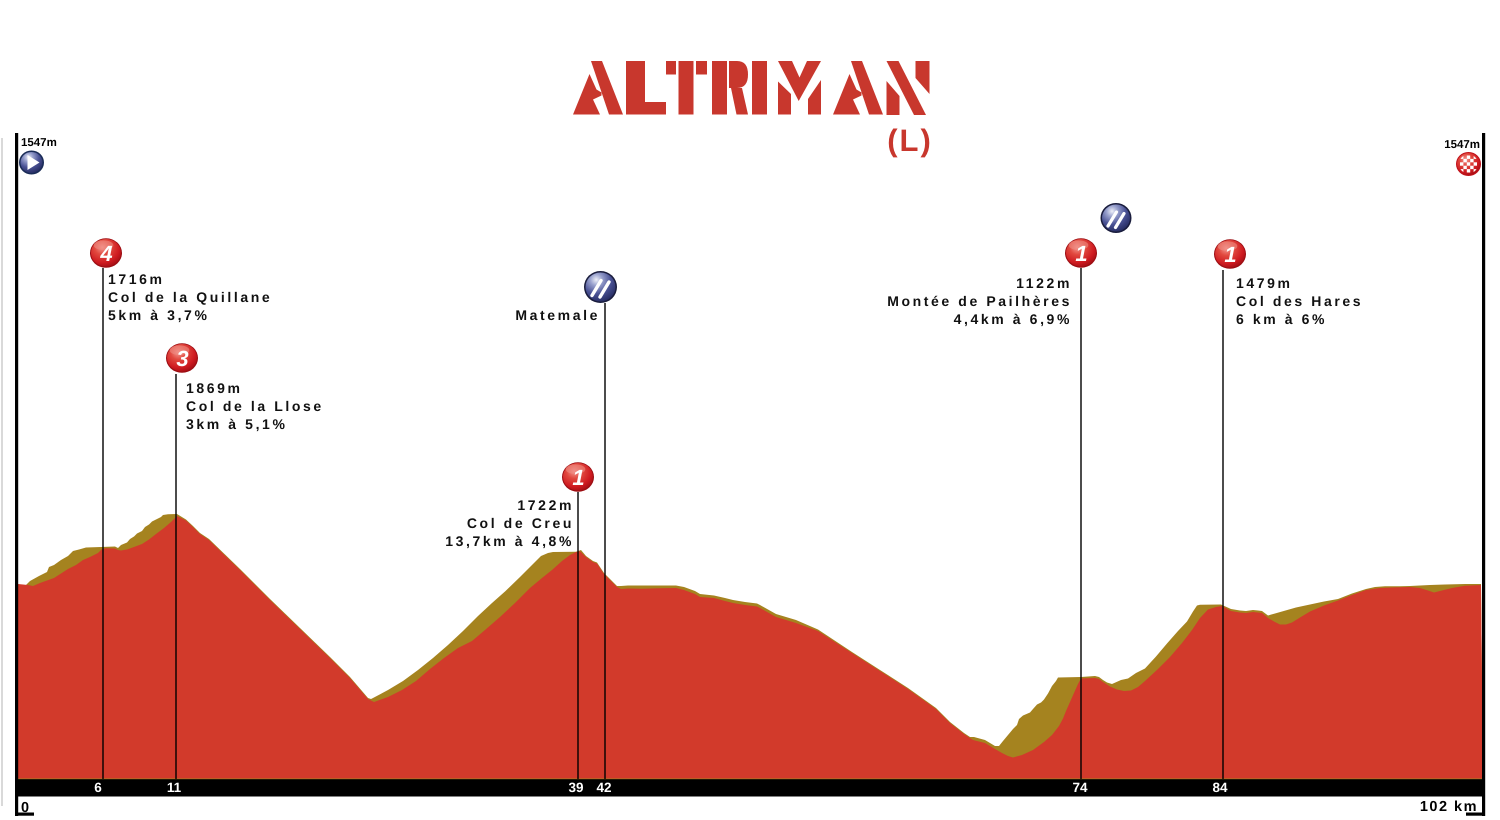 The height and width of the screenshot is (820, 1500). I want to click on svg-text: 0, so click(25, 808).